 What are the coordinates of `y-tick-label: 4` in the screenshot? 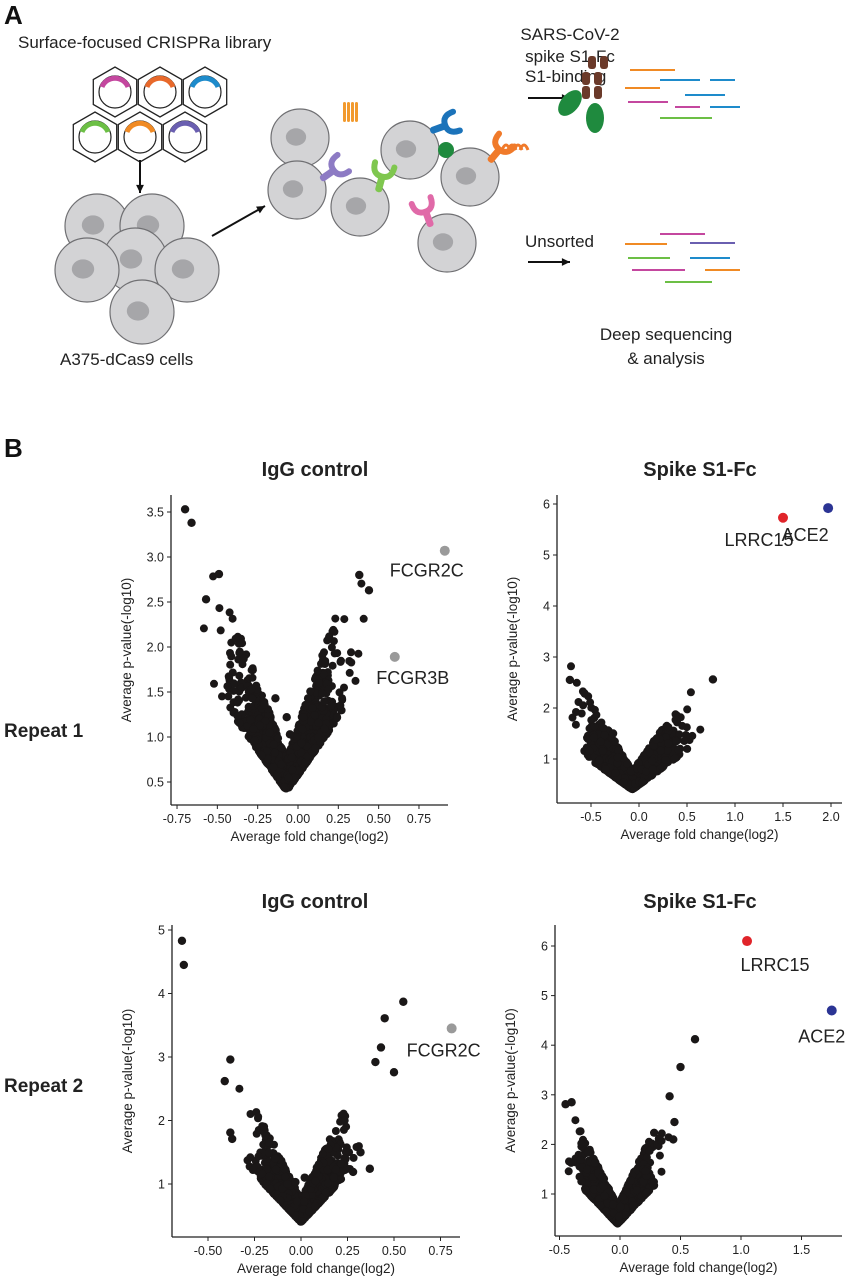 It's located at (544, 1046).